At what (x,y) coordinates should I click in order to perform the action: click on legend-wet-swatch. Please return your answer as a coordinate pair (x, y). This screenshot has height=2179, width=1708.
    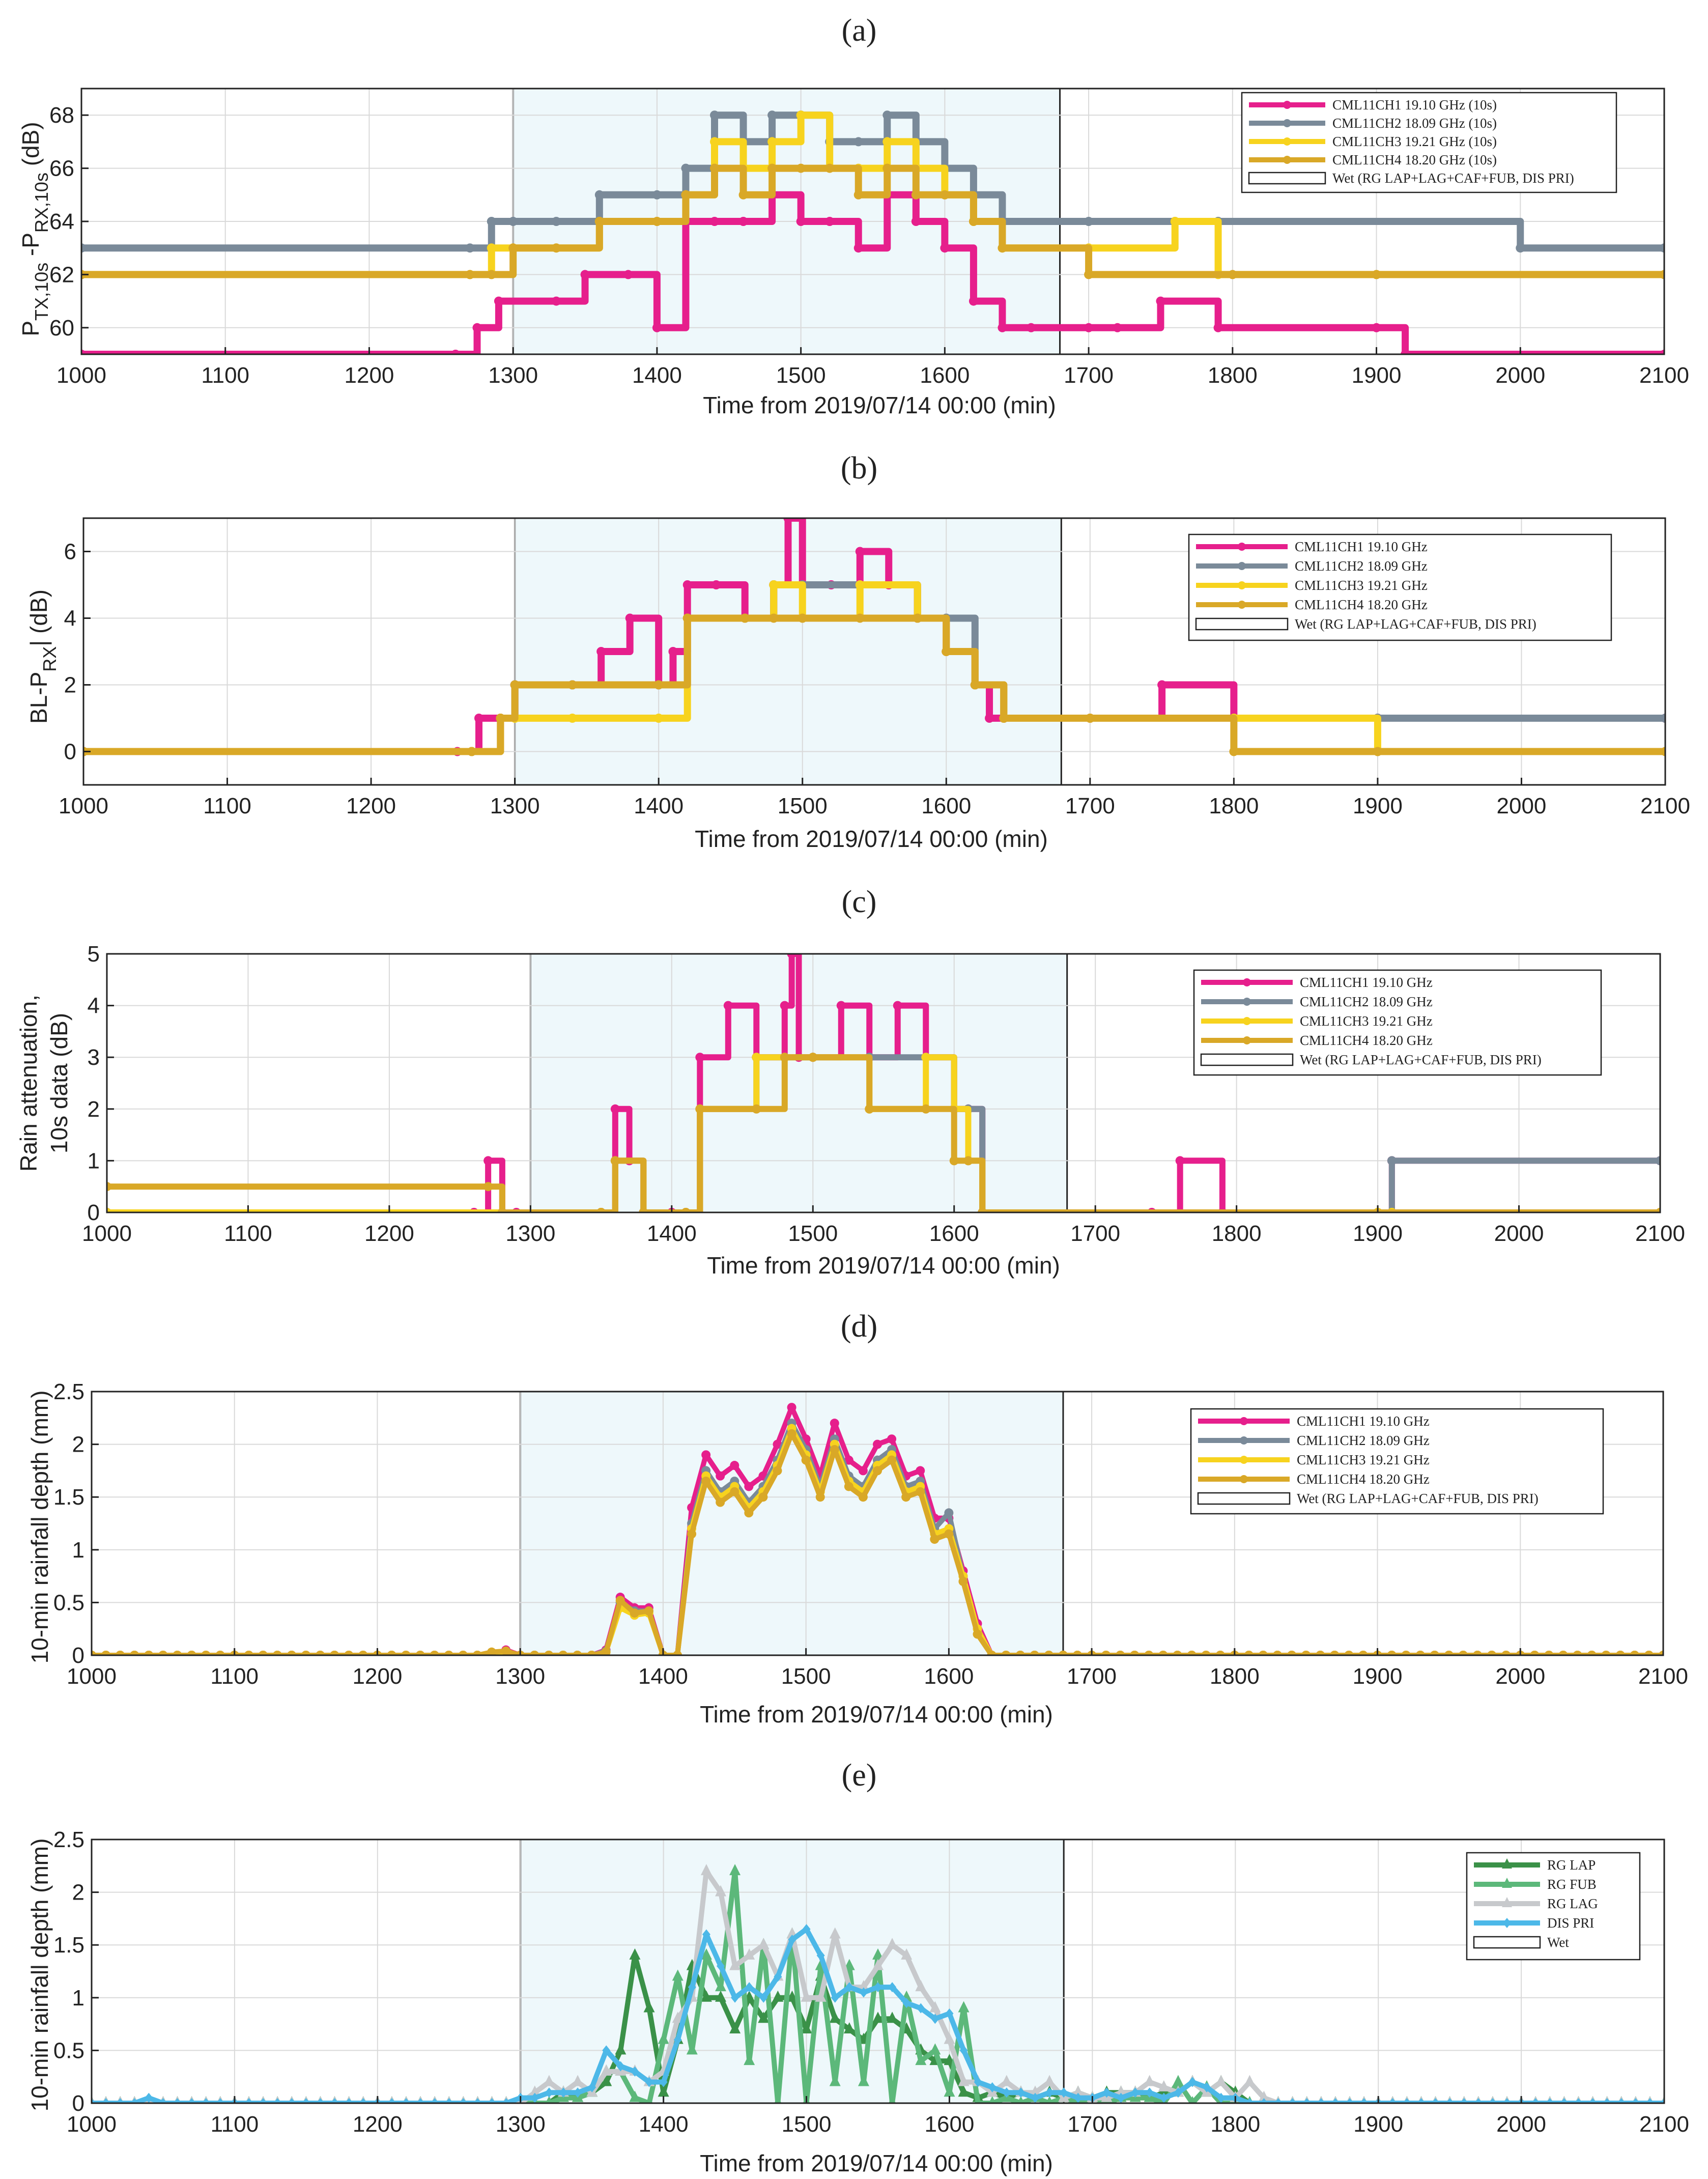
    Looking at the image, I should click on (1247, 1059).